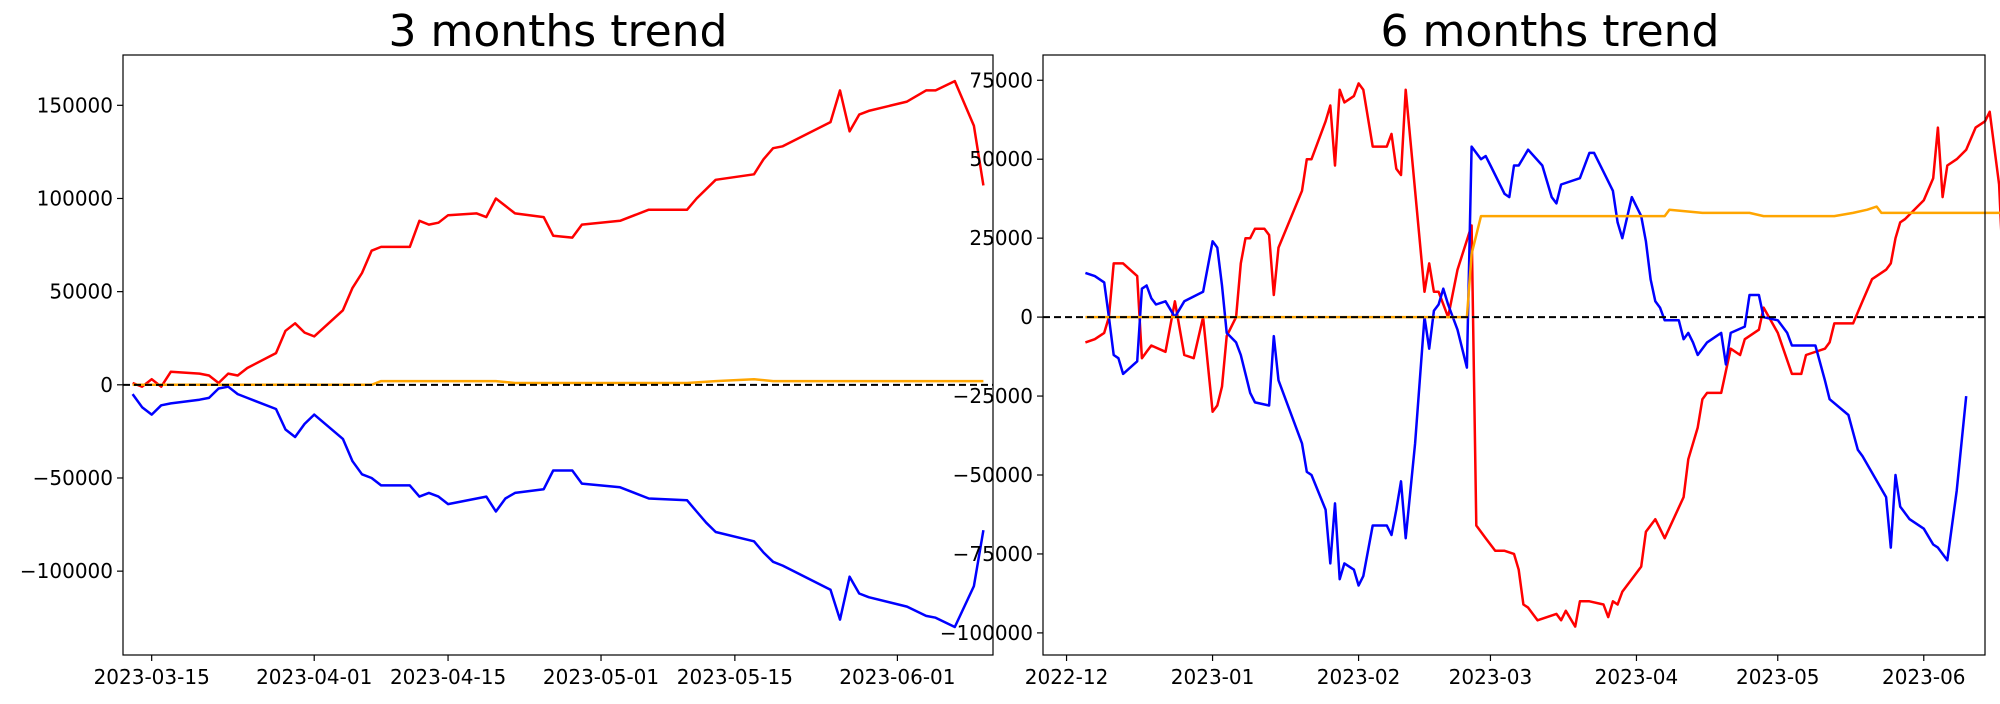  I want to click on x-tick-label: 2023-02, so click(1359, 677).